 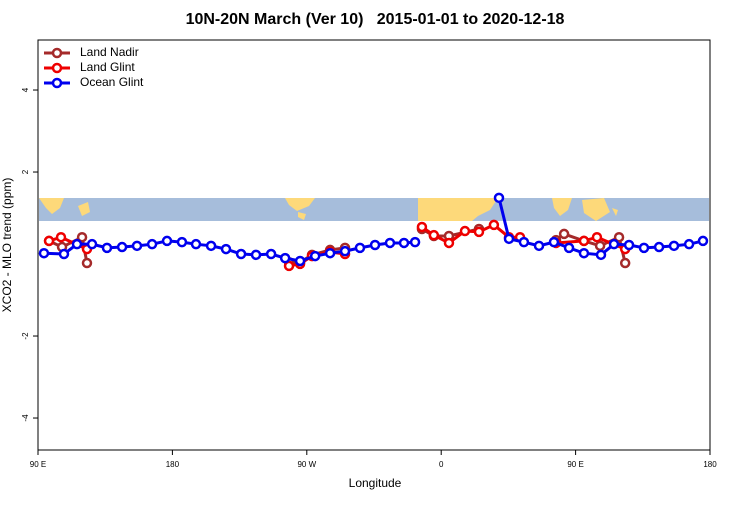 I want to click on y-tick-label: 4, so click(x=25, y=89).